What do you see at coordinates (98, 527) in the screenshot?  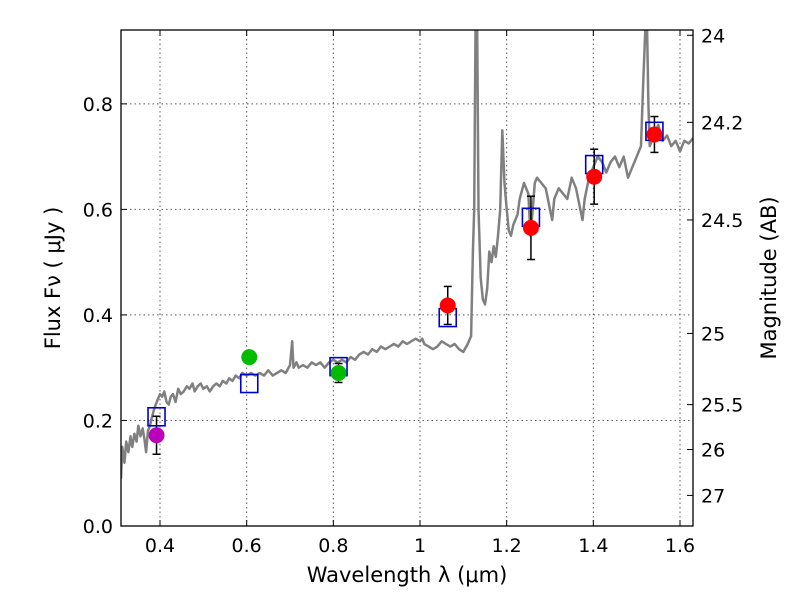 I see `y-tick-label: 0.0` at bounding box center [98, 527].